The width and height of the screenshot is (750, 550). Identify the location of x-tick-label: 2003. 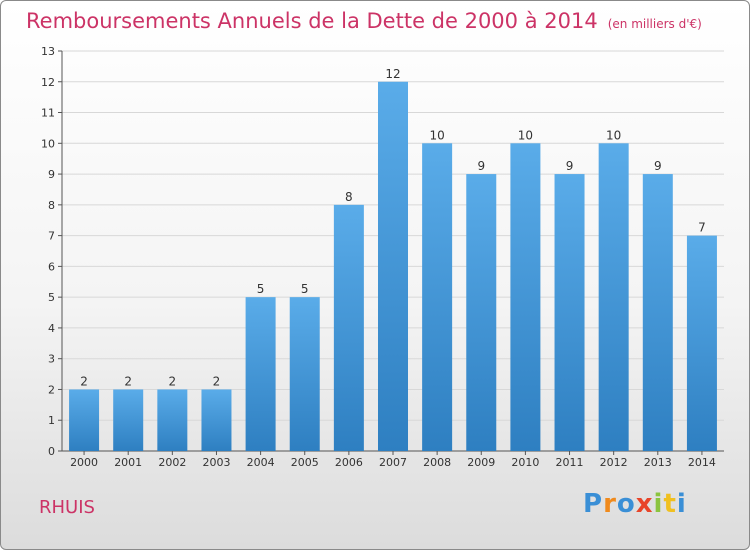
(216, 462).